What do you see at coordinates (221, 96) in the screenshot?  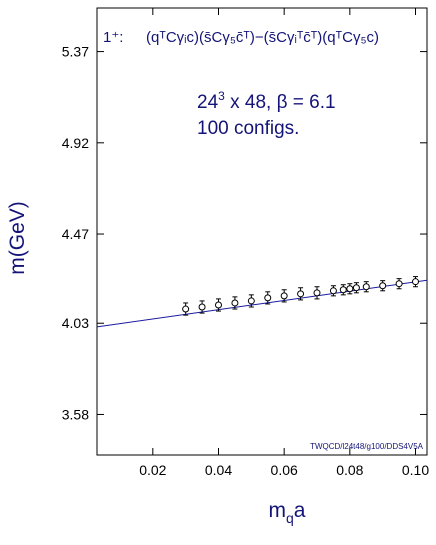 I see `lattice-exponent: 3` at bounding box center [221, 96].